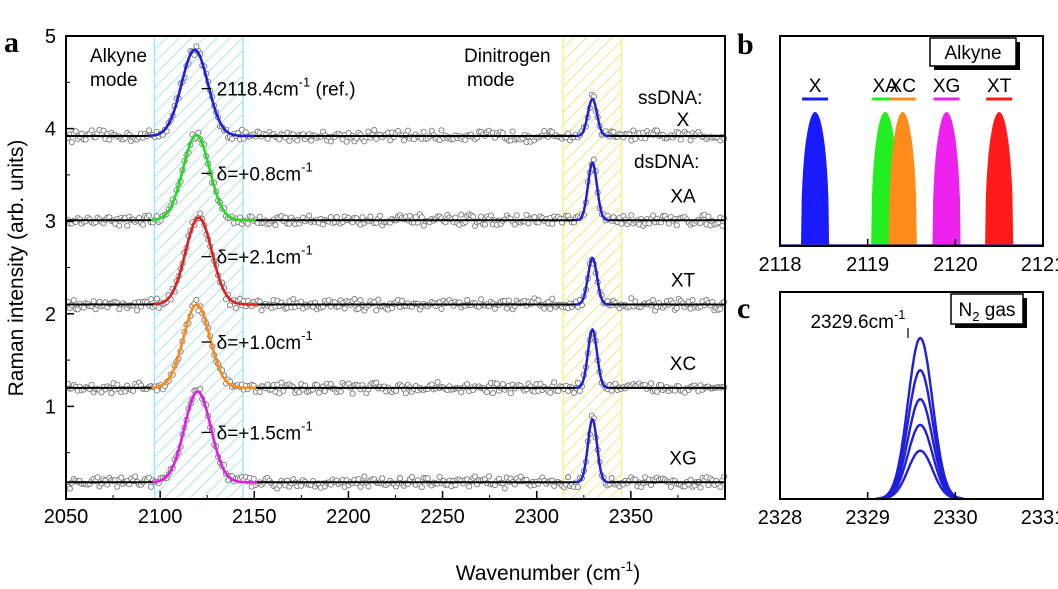 This screenshot has height=589, width=1058. What do you see at coordinates (118, 56) in the screenshot?
I see `alkyne-region-label-line1: Alkyne` at bounding box center [118, 56].